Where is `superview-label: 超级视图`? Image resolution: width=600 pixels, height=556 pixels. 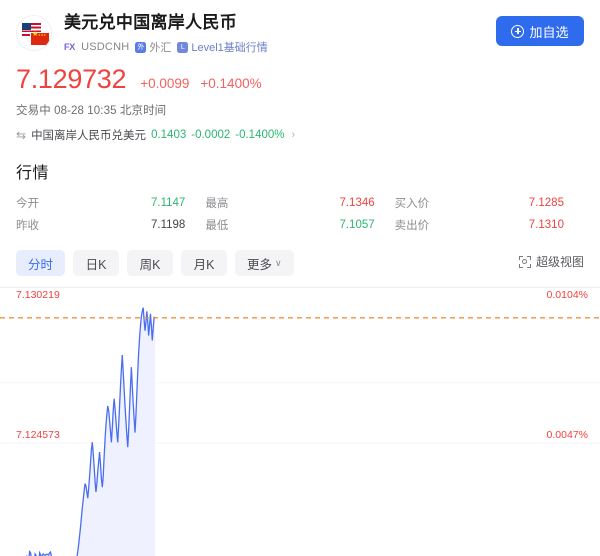 superview-label: 超级视图 is located at coordinates (559, 262).